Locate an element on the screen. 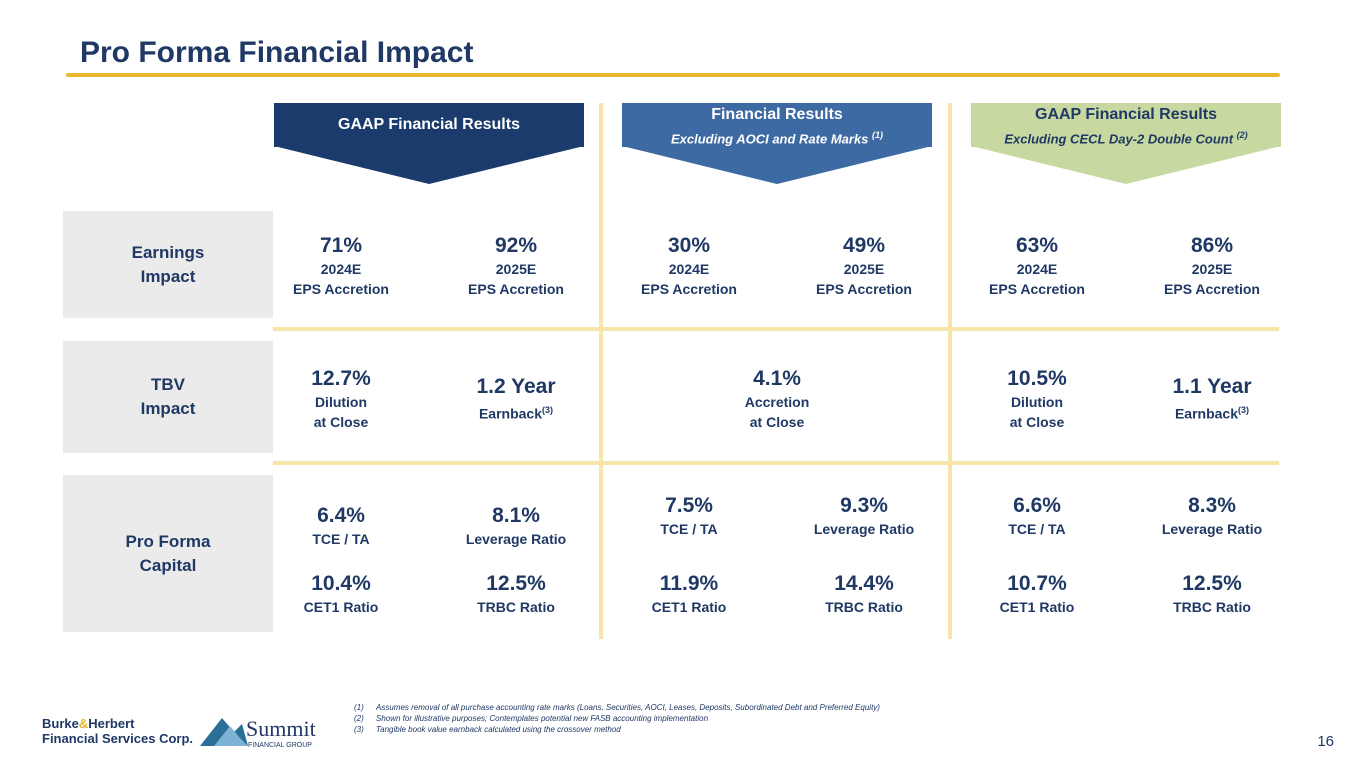  svg-text: FINANCIAL GROUP is located at coordinates (280, 745).